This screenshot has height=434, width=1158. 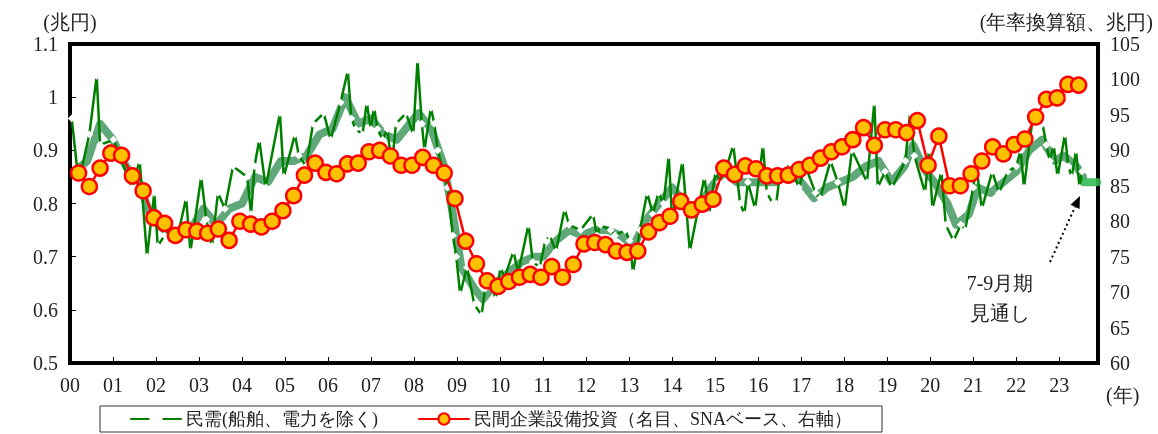 What do you see at coordinates (285, 385) in the screenshot?
I see `x-tick-label: 05` at bounding box center [285, 385].